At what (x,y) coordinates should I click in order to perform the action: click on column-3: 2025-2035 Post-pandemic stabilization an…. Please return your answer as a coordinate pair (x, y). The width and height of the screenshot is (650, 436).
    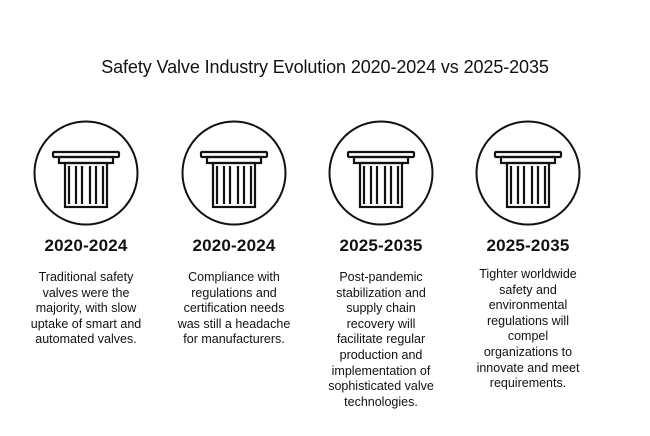
    Looking at the image, I should click on (381, 265).